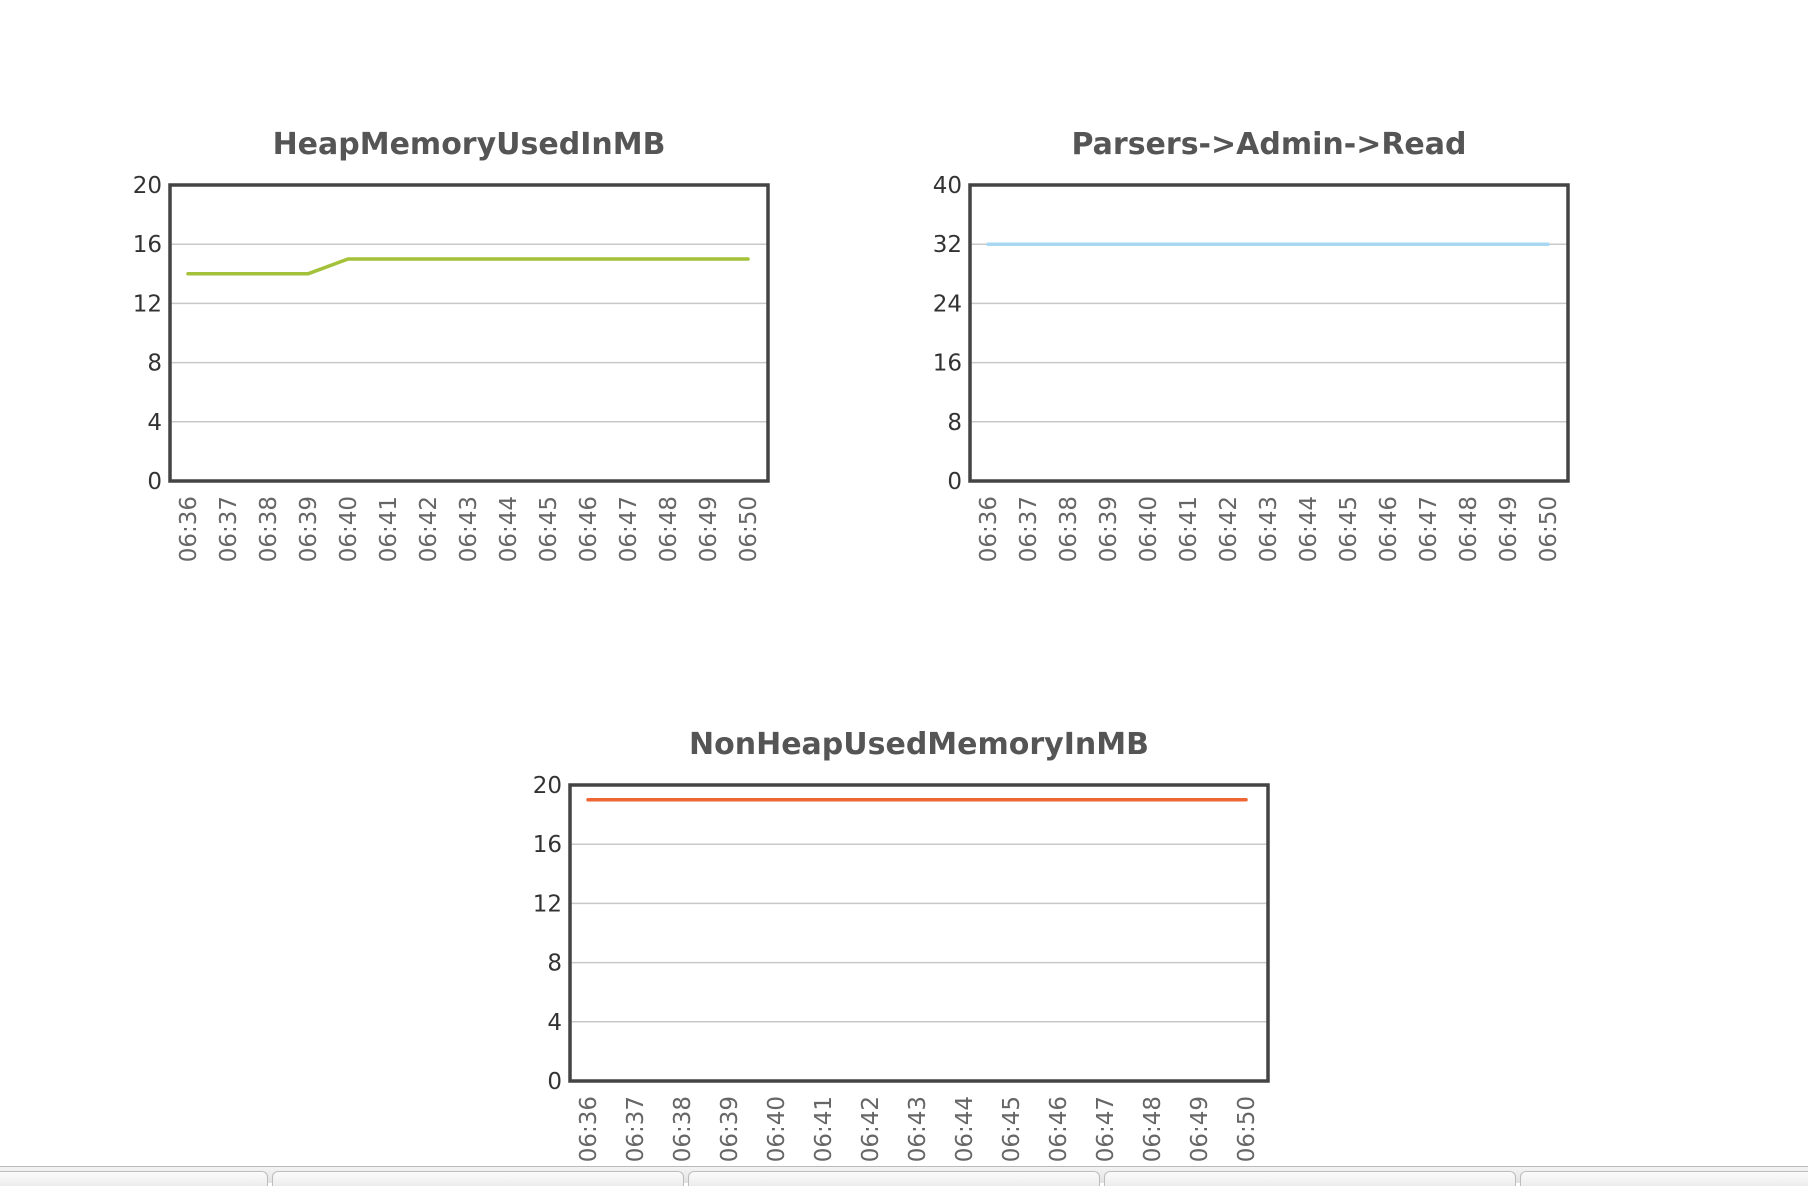  What do you see at coordinates (947, 186) in the screenshot?
I see `y-tick-label: 40` at bounding box center [947, 186].